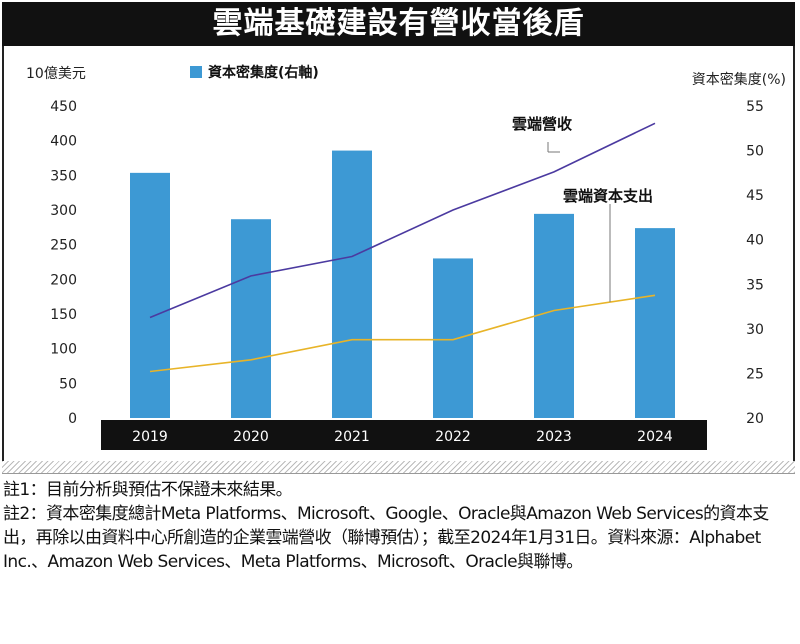 The width and height of the screenshot is (800, 644). I want to click on left-tick-label: 0, so click(72, 419).